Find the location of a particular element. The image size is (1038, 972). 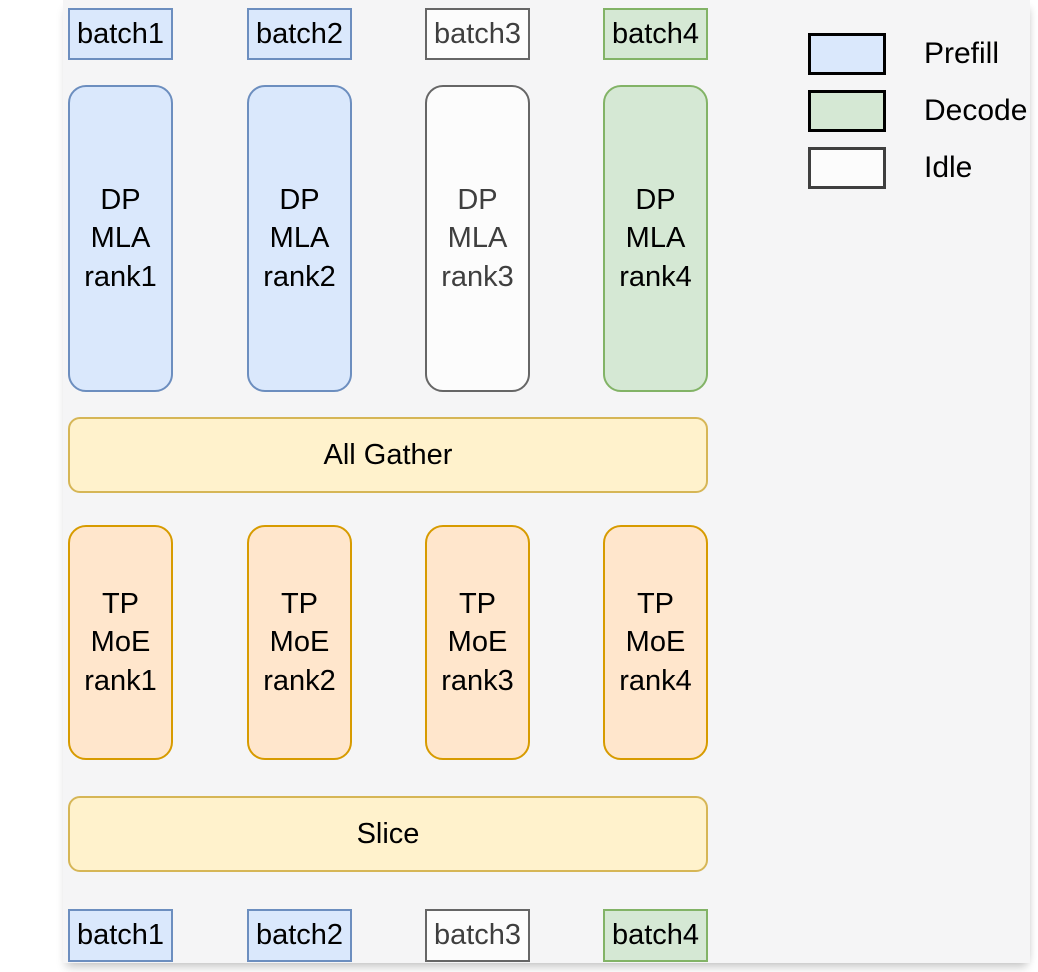

tp-rank3-line3: rank3 is located at coordinates (477, 680).